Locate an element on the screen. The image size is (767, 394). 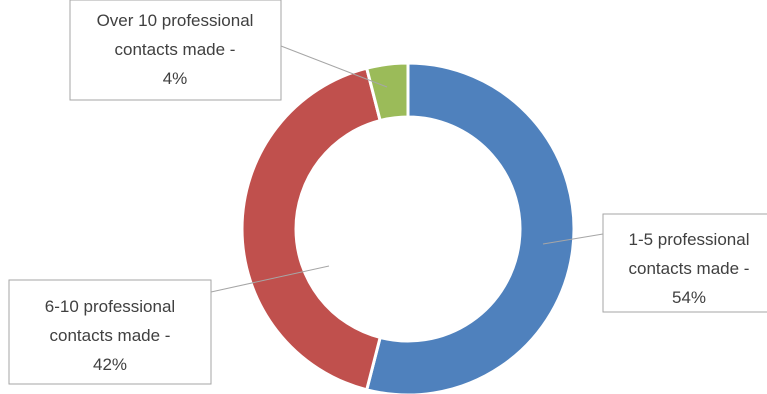
data-label-1-5: 1-5 professional contacts made - 54% is located at coordinates (684, 263).